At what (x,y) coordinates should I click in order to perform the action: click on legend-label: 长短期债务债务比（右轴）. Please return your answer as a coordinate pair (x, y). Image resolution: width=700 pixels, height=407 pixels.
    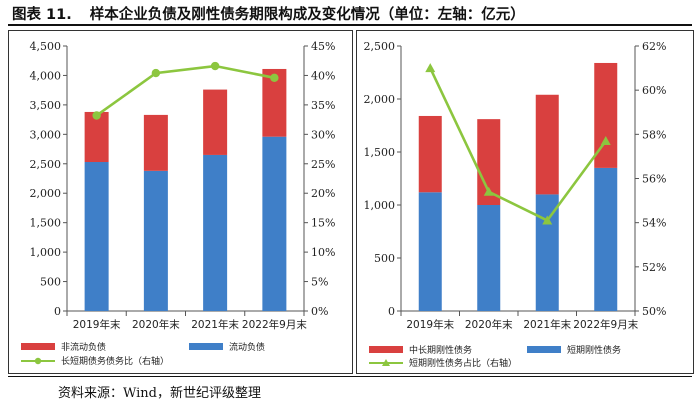
    Looking at the image, I should click on (115, 361).